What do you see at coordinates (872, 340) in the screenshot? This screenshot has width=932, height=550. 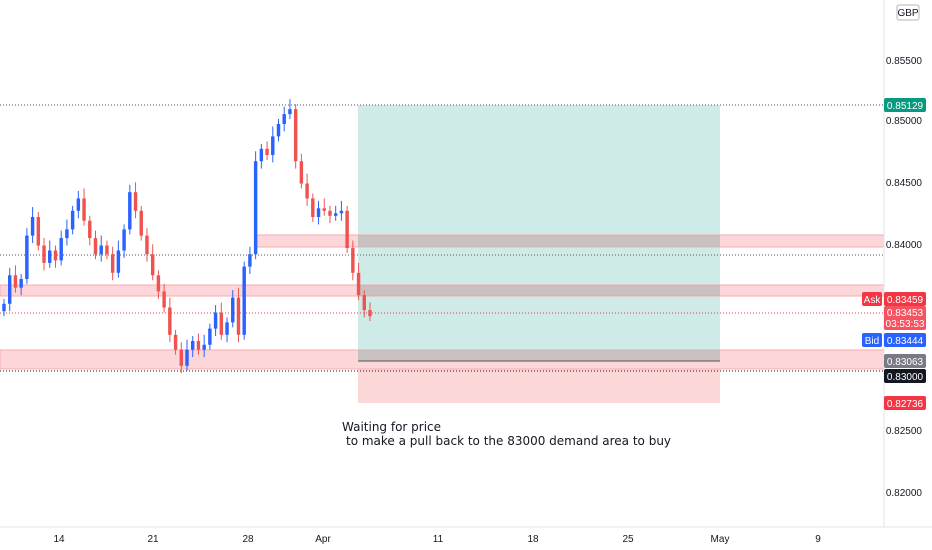 I see `bid-label-tag` at bounding box center [872, 340].